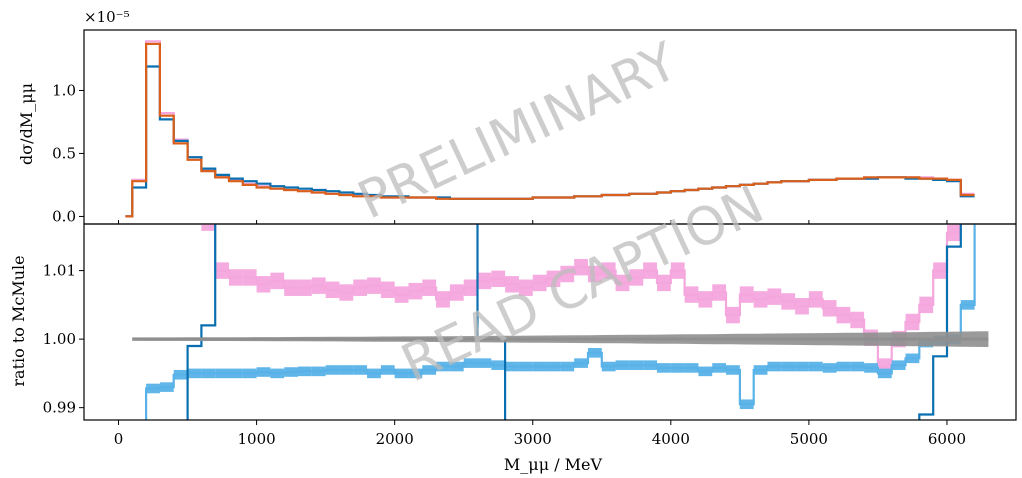 The height and width of the screenshot is (478, 1022). What do you see at coordinates (59, 339) in the screenshot?
I see `bottom-ytick-label-1: 1.00` at bounding box center [59, 339].